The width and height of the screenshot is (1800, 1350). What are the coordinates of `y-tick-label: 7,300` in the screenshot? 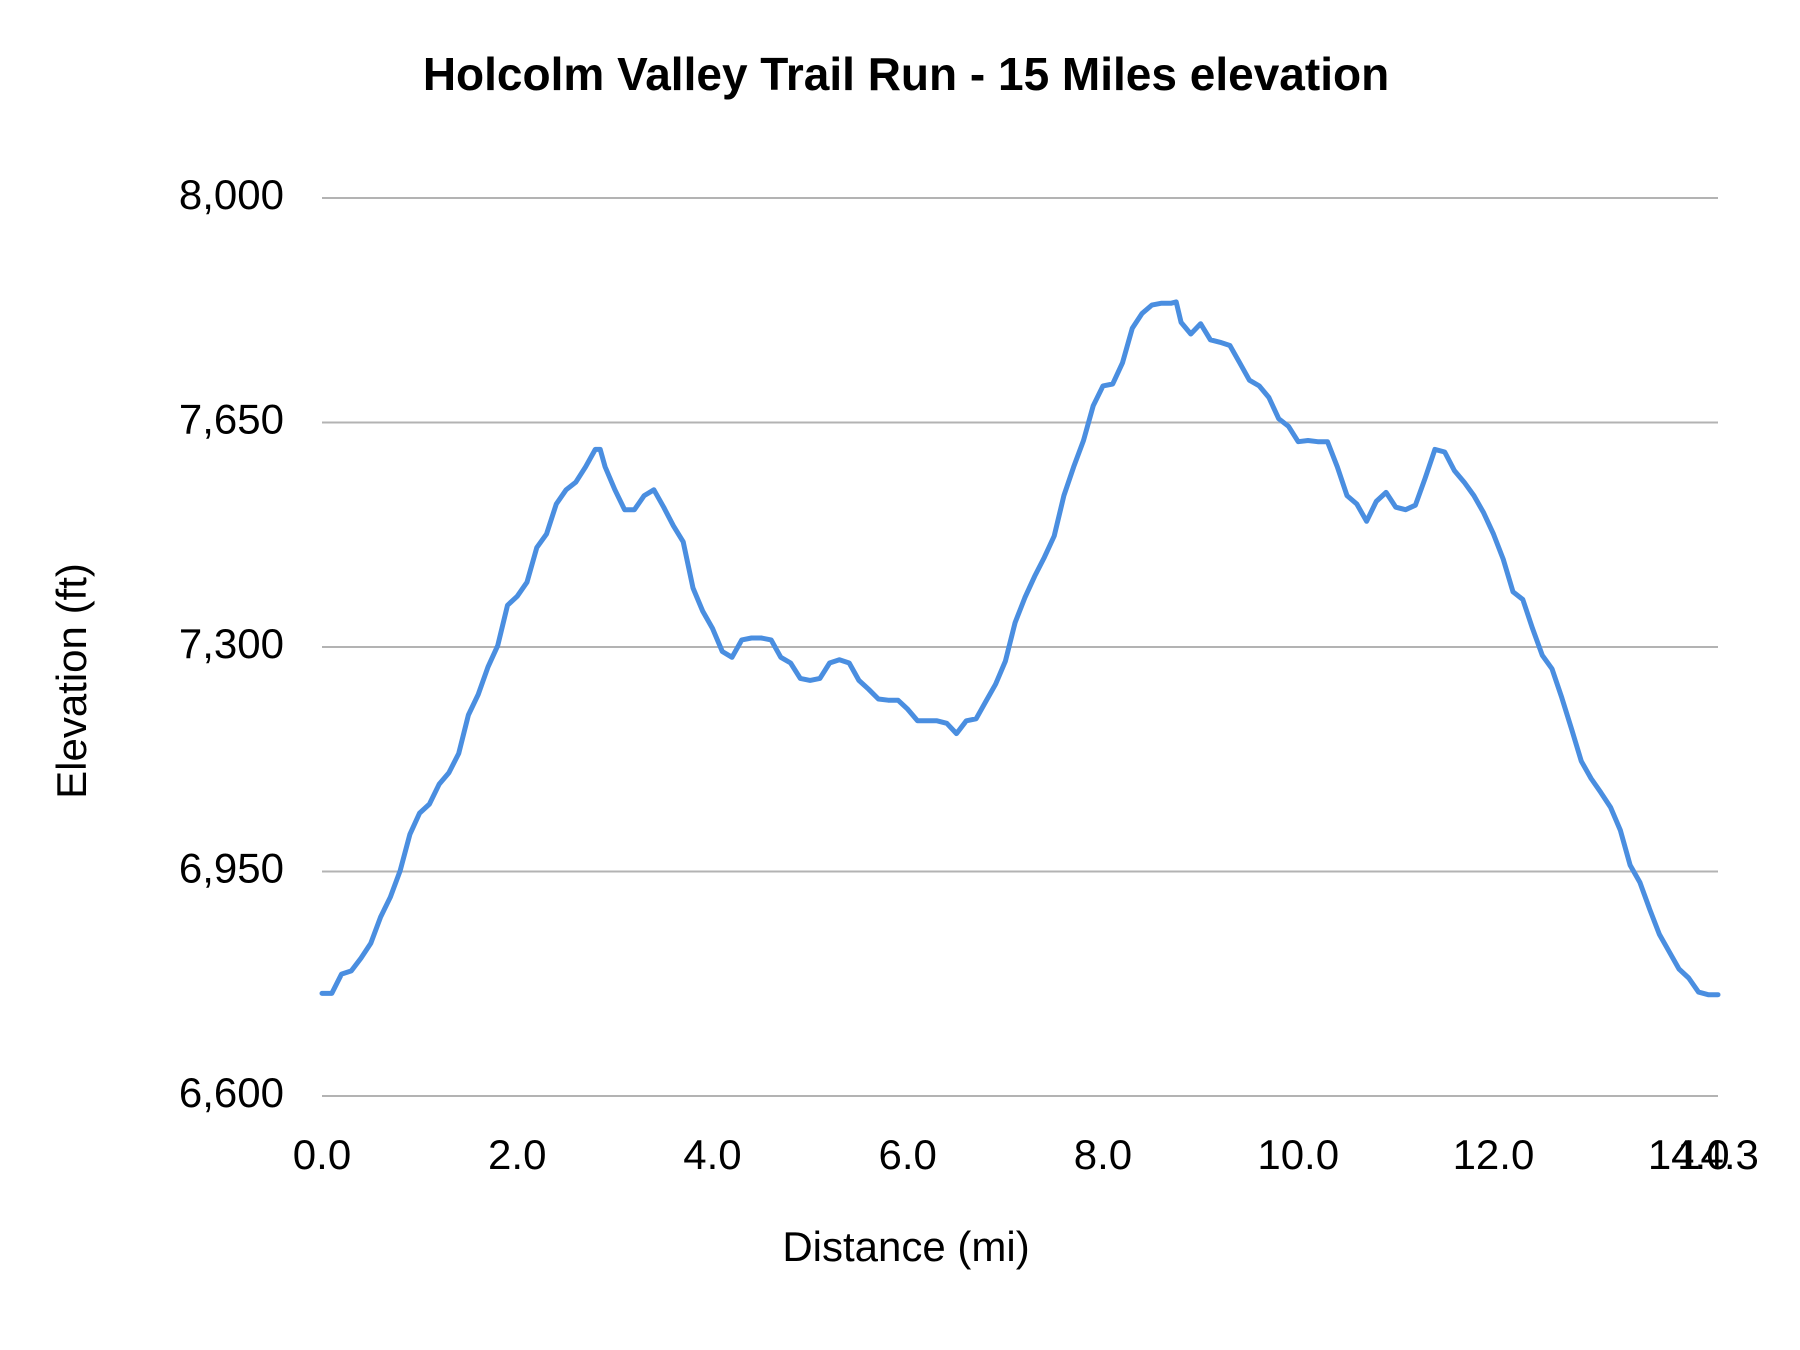 It's located at (231, 643).